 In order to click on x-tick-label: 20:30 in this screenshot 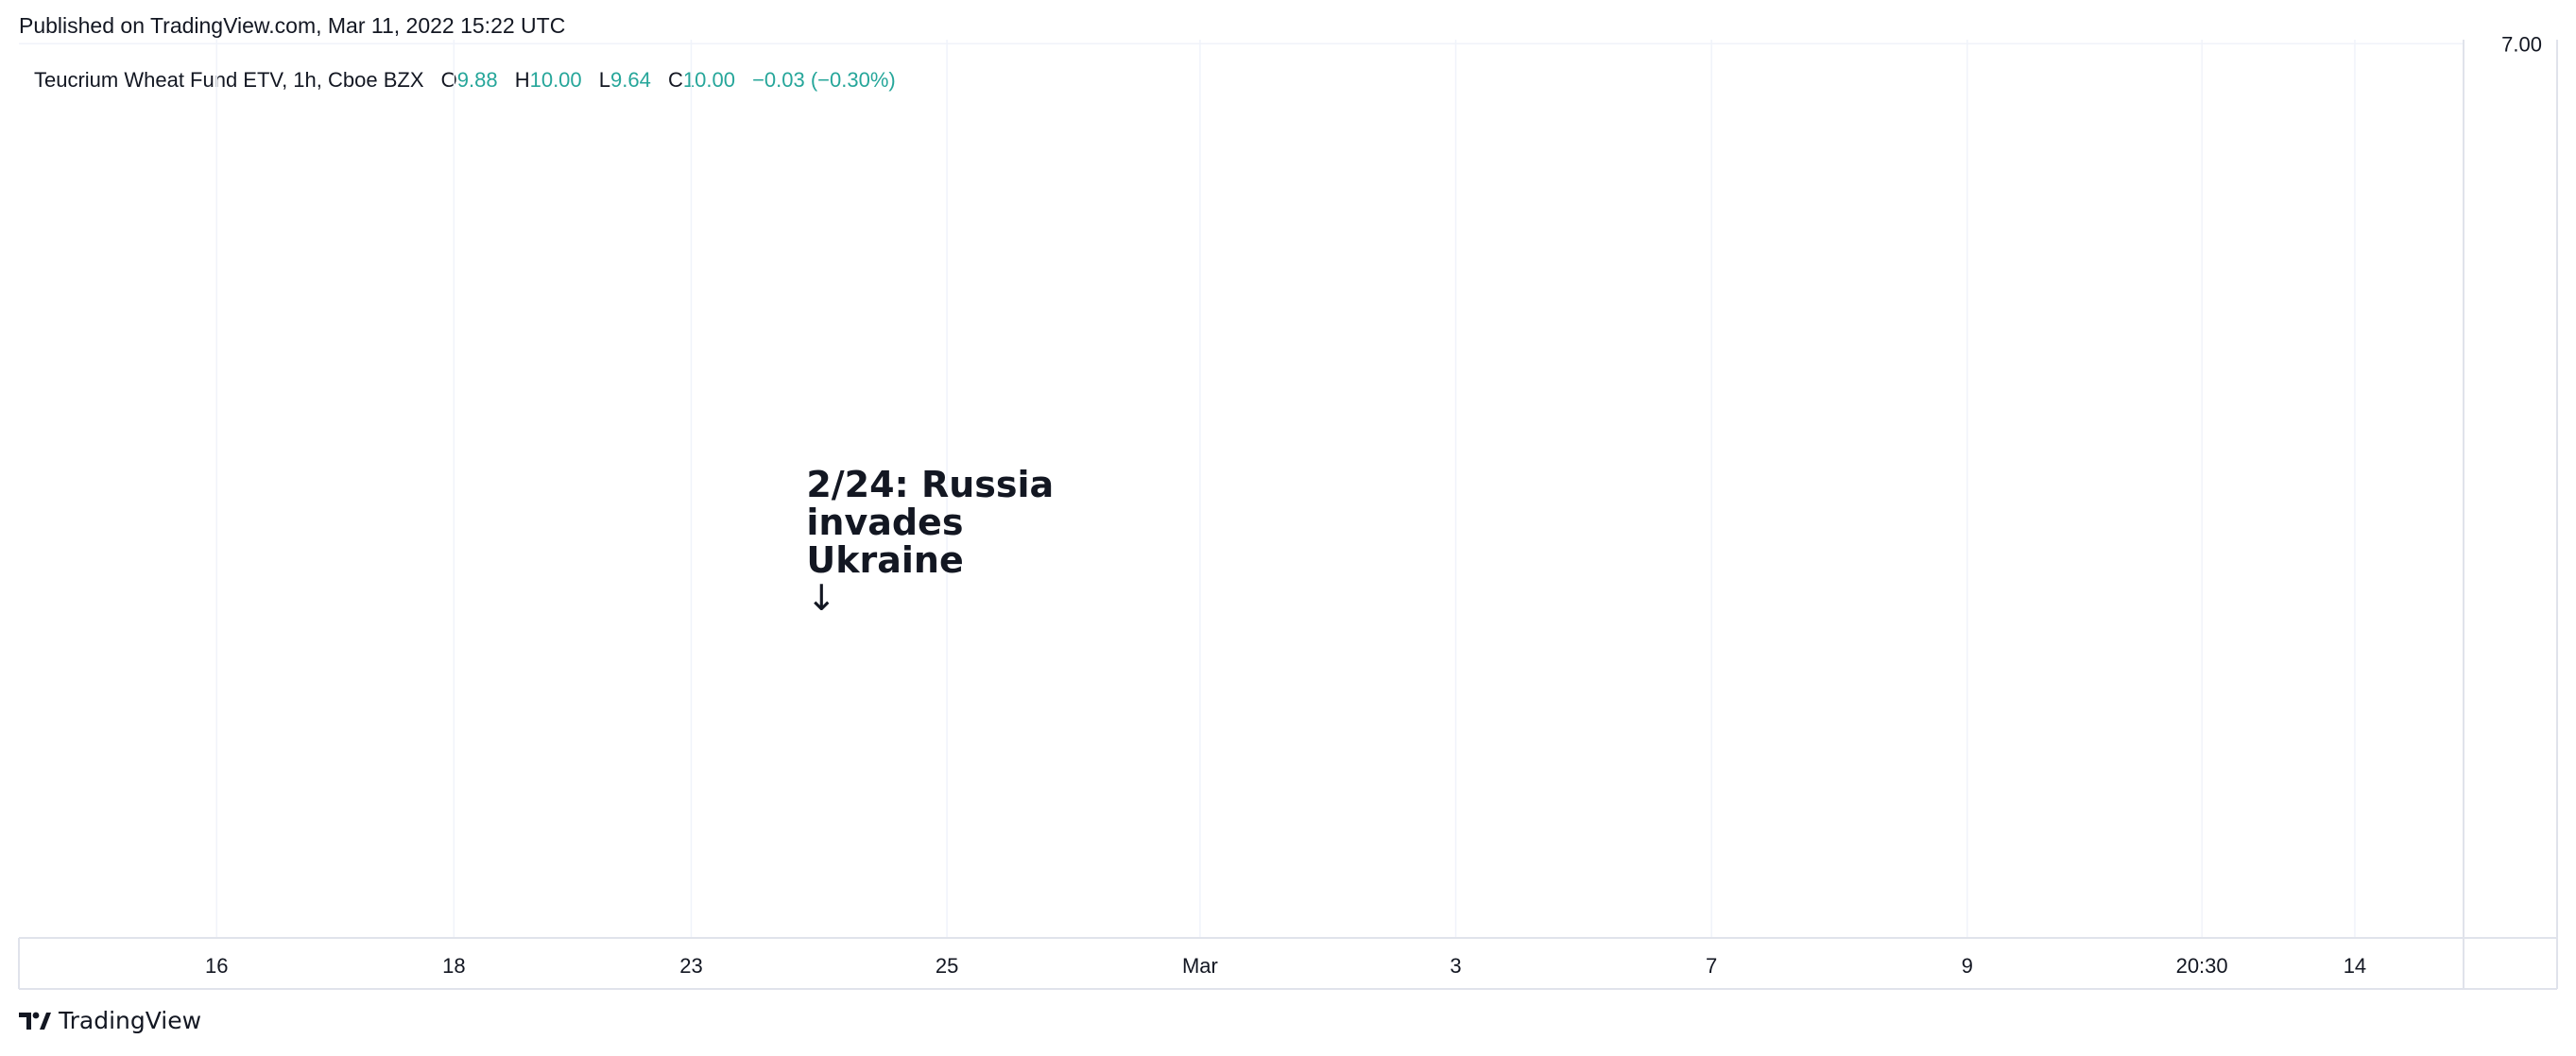, I will do `click(2202, 966)`.